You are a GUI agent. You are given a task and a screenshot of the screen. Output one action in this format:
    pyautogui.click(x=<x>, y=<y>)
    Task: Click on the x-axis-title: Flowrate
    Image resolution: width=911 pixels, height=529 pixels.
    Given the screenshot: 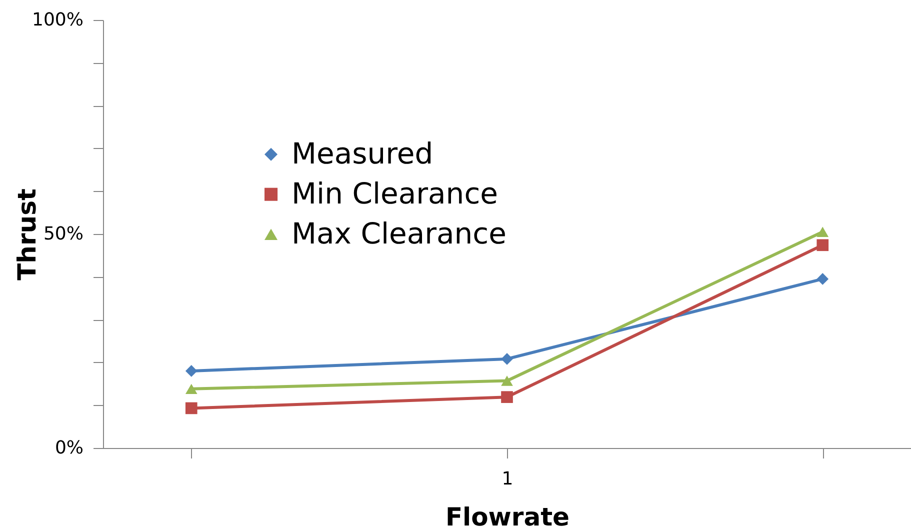 What is the action you would take?
    pyautogui.click(x=507, y=515)
    